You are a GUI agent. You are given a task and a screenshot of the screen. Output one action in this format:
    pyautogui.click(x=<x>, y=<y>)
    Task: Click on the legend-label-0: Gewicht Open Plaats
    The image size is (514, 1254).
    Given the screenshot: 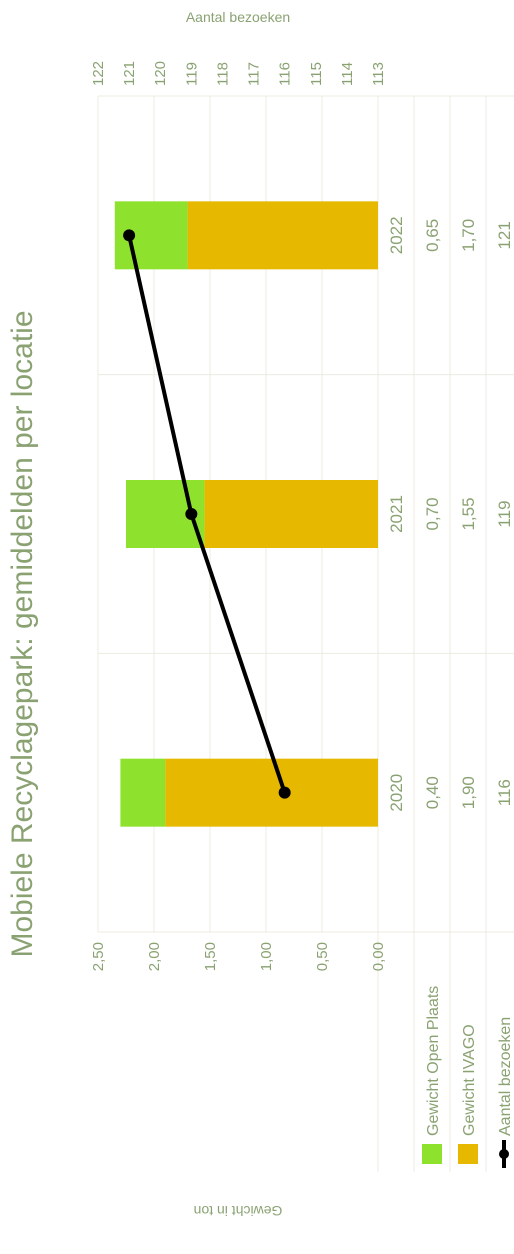 What is the action you would take?
    pyautogui.click(x=433, y=1061)
    